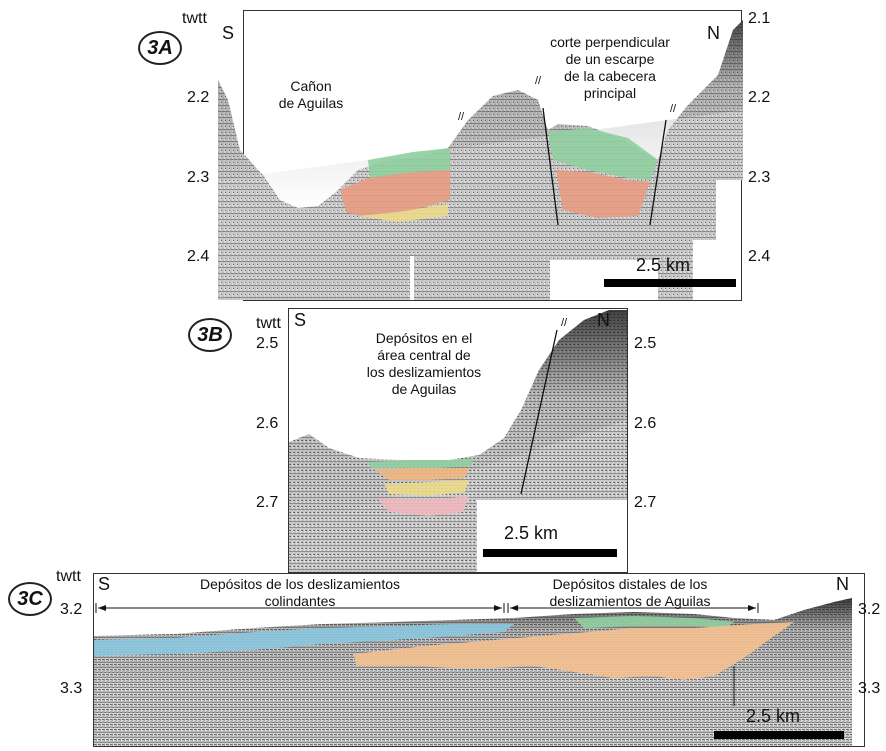  I want to click on panel-3c-extent-arrows, so click(427, 608).